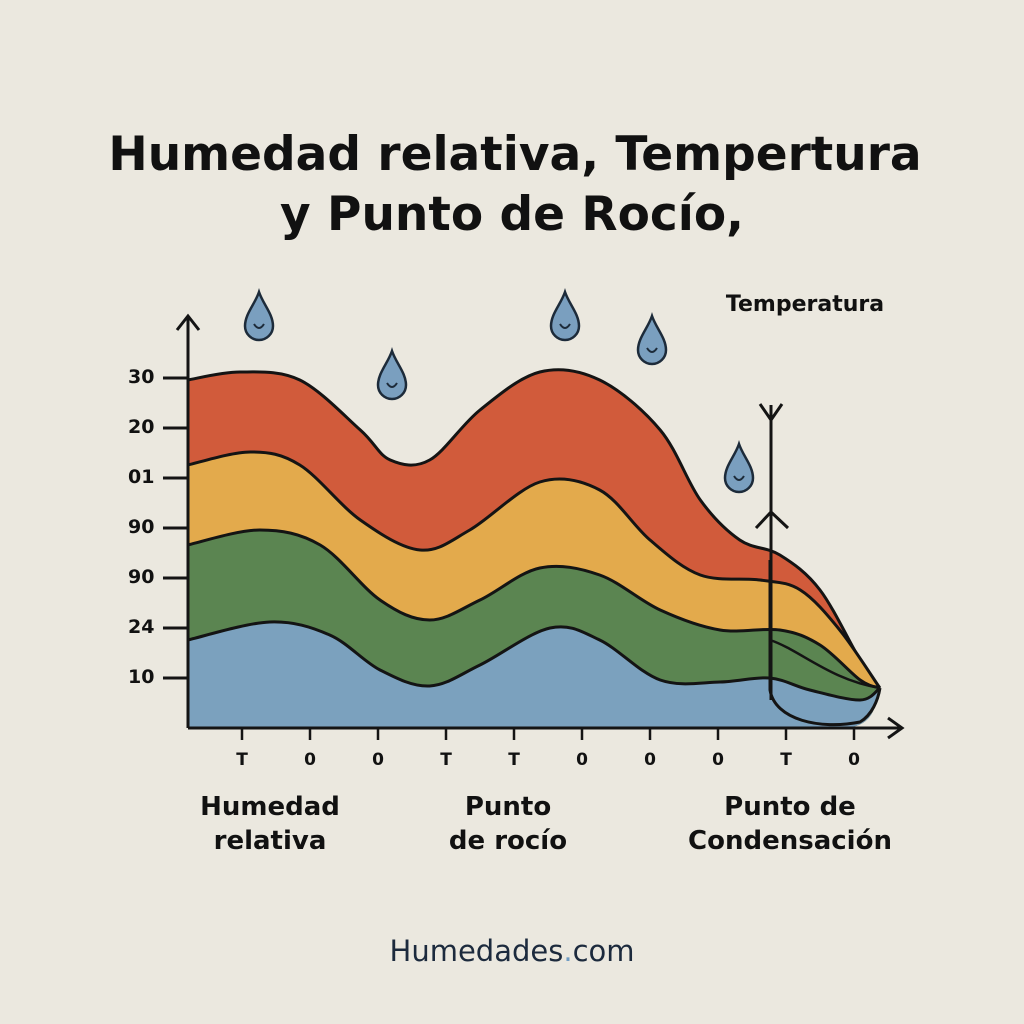 The width and height of the screenshot is (1024, 1024). What do you see at coordinates (512, 951) in the screenshot?
I see `brand-logo: Humedades.com` at bounding box center [512, 951].